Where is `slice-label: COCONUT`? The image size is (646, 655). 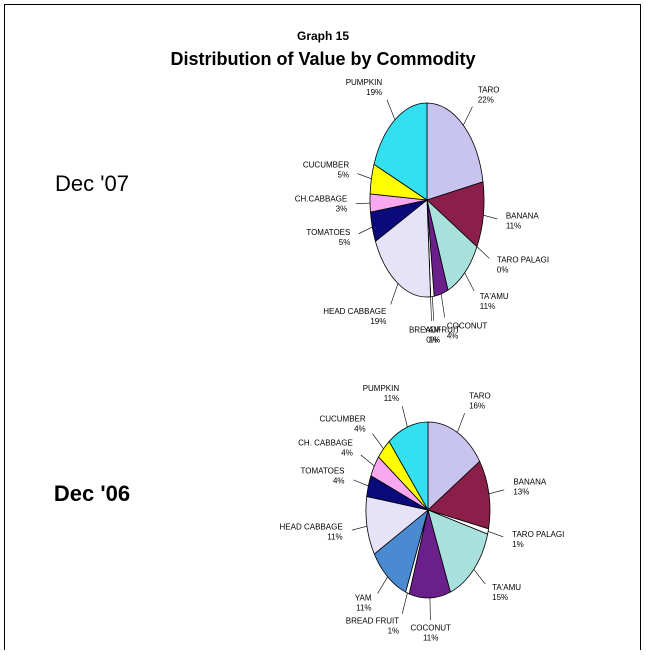 slice-label: COCONUT is located at coordinates (430, 627).